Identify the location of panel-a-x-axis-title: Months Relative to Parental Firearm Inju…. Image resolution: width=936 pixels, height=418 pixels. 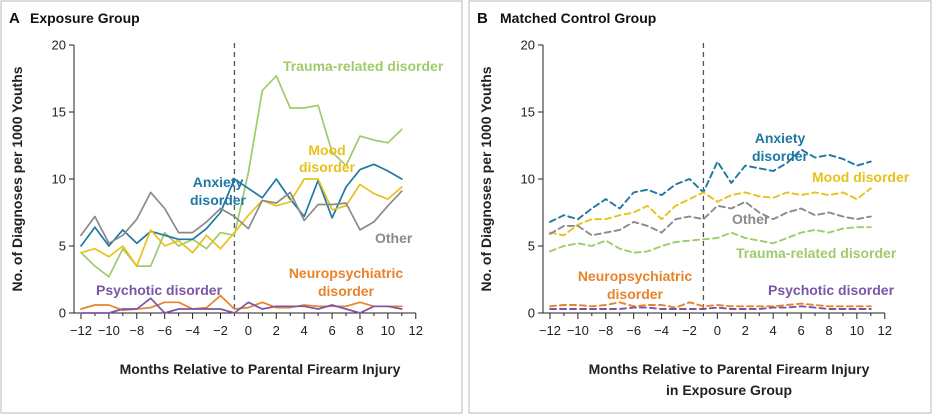
(260, 369).